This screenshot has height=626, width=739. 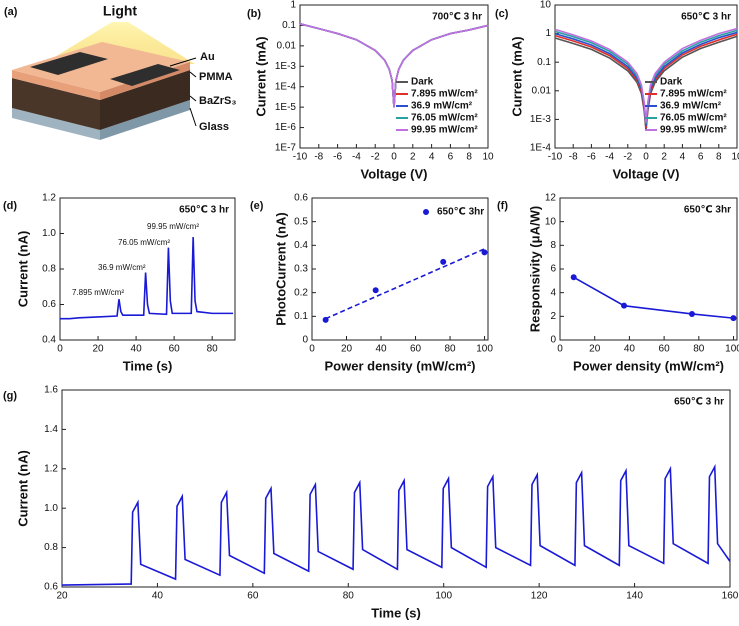 I want to click on panel-label: (a), so click(x=11, y=12).